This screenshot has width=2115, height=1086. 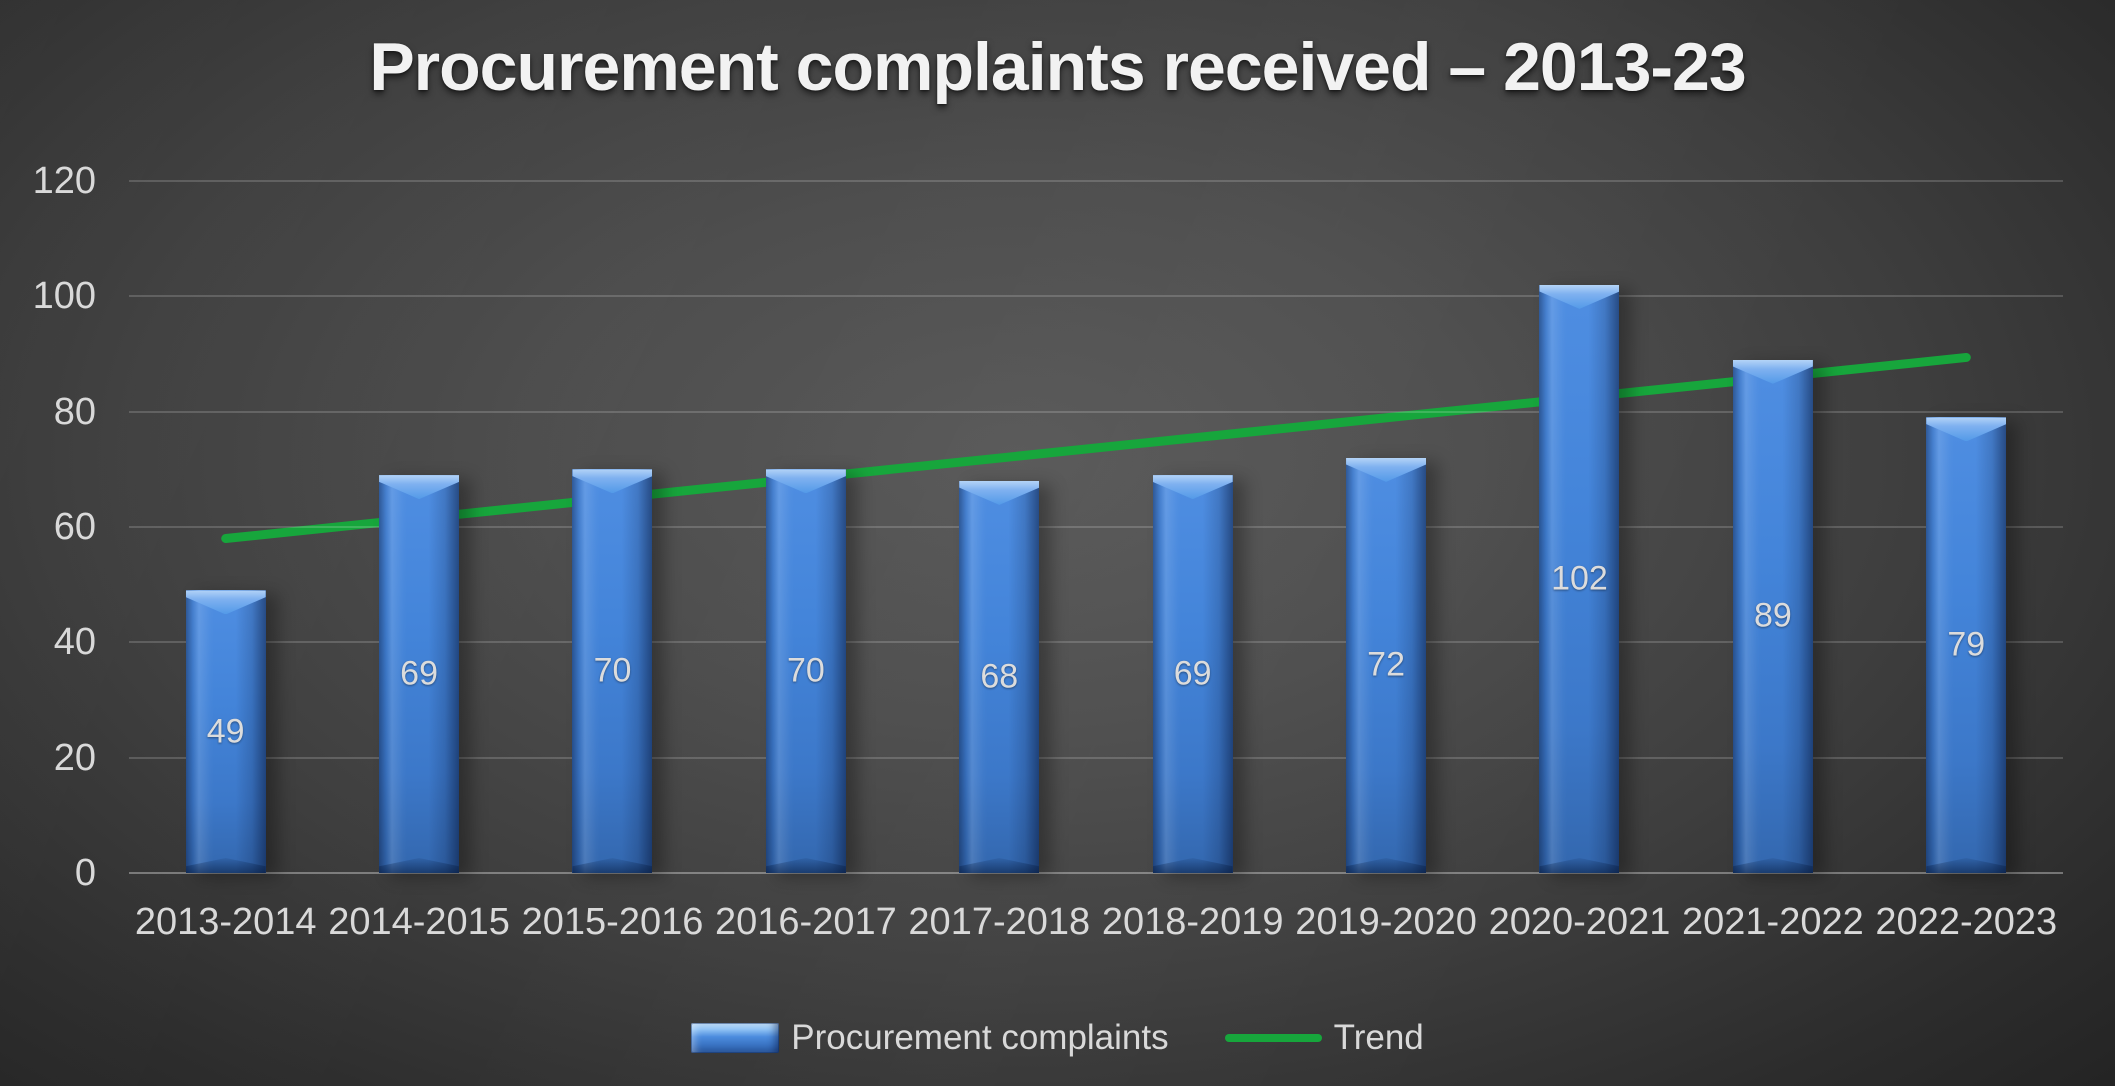 I want to click on bar-2021-2022: 89, so click(x=1772, y=616).